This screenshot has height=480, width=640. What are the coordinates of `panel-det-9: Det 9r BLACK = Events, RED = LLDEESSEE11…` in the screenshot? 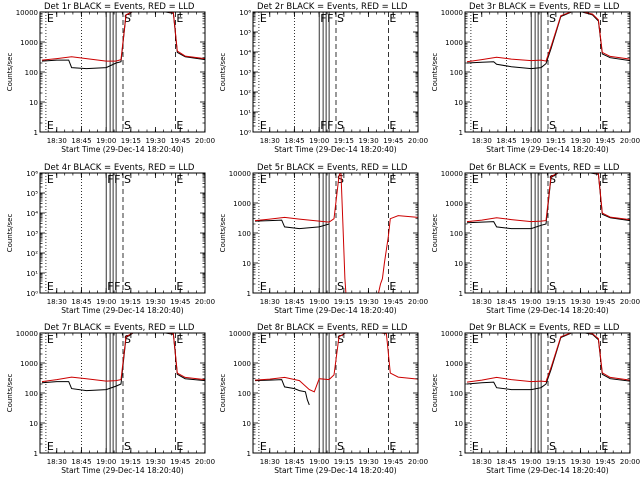 It's located at (535, 399).